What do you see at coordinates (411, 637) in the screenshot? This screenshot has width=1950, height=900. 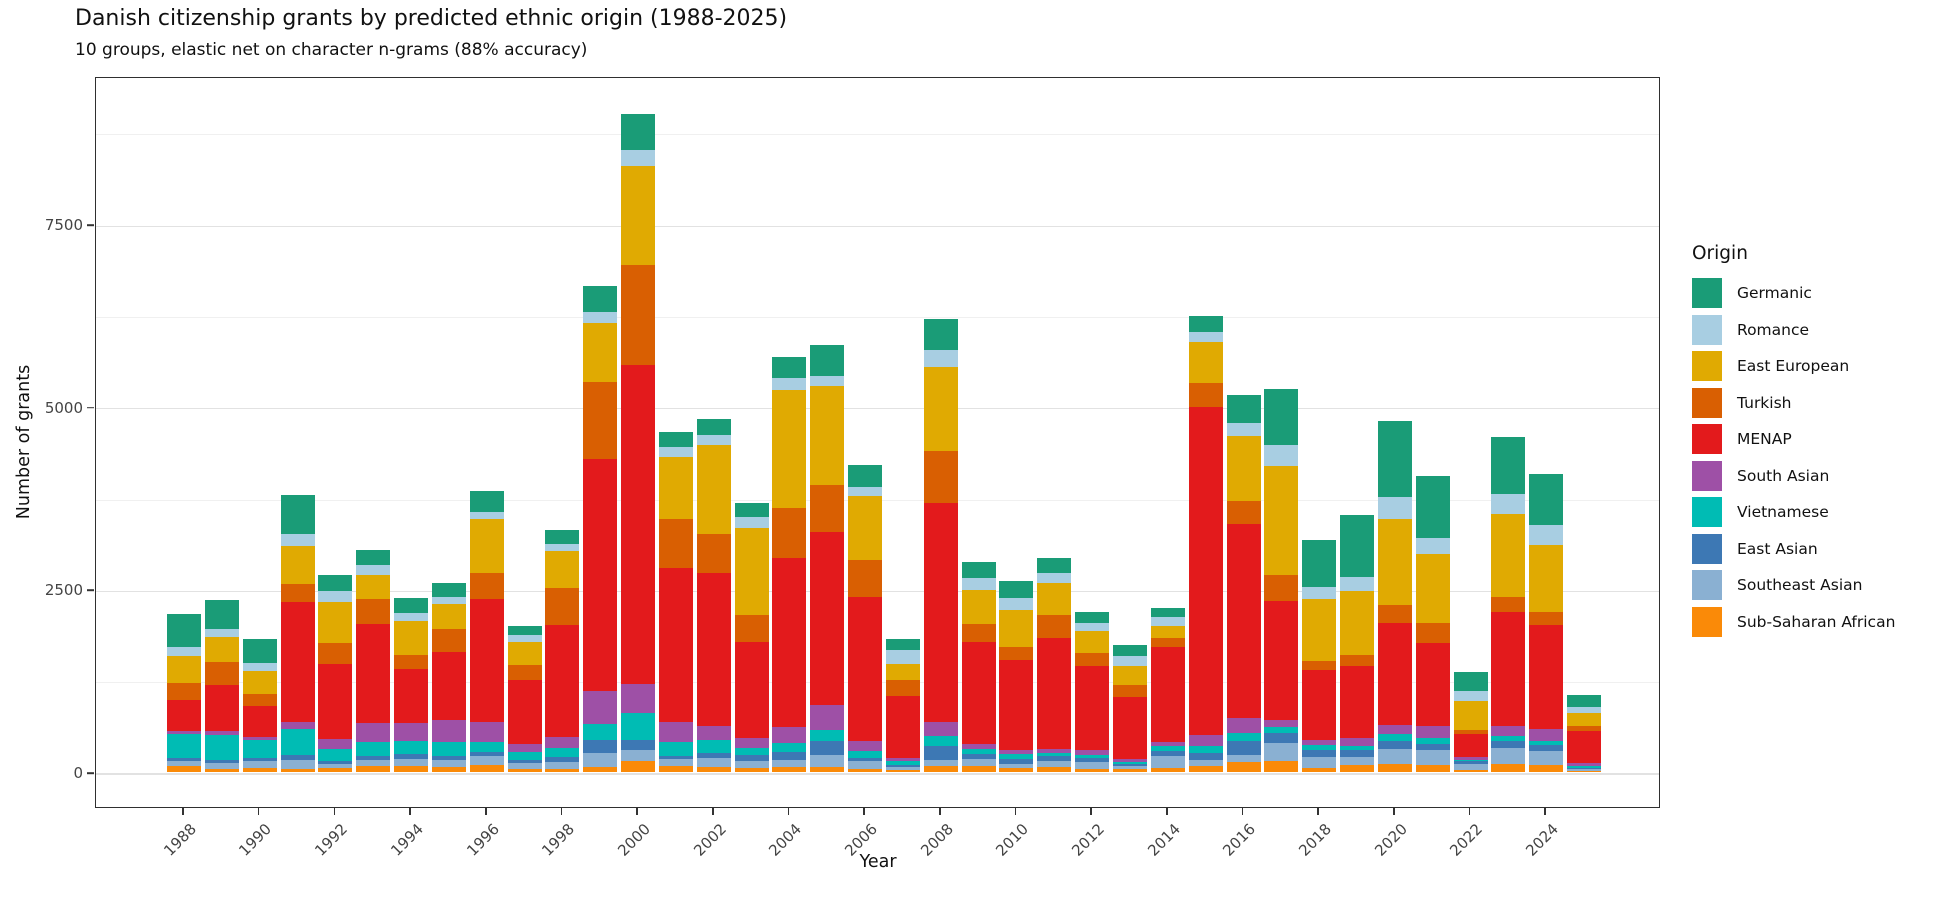 I see `bar-segment-1994-east-european` at bounding box center [411, 637].